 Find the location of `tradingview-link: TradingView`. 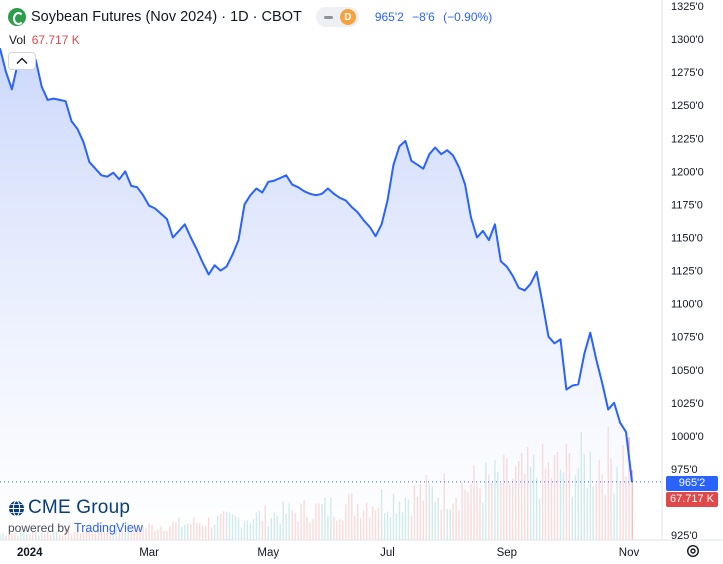

tradingview-link: TradingView is located at coordinates (108, 528).